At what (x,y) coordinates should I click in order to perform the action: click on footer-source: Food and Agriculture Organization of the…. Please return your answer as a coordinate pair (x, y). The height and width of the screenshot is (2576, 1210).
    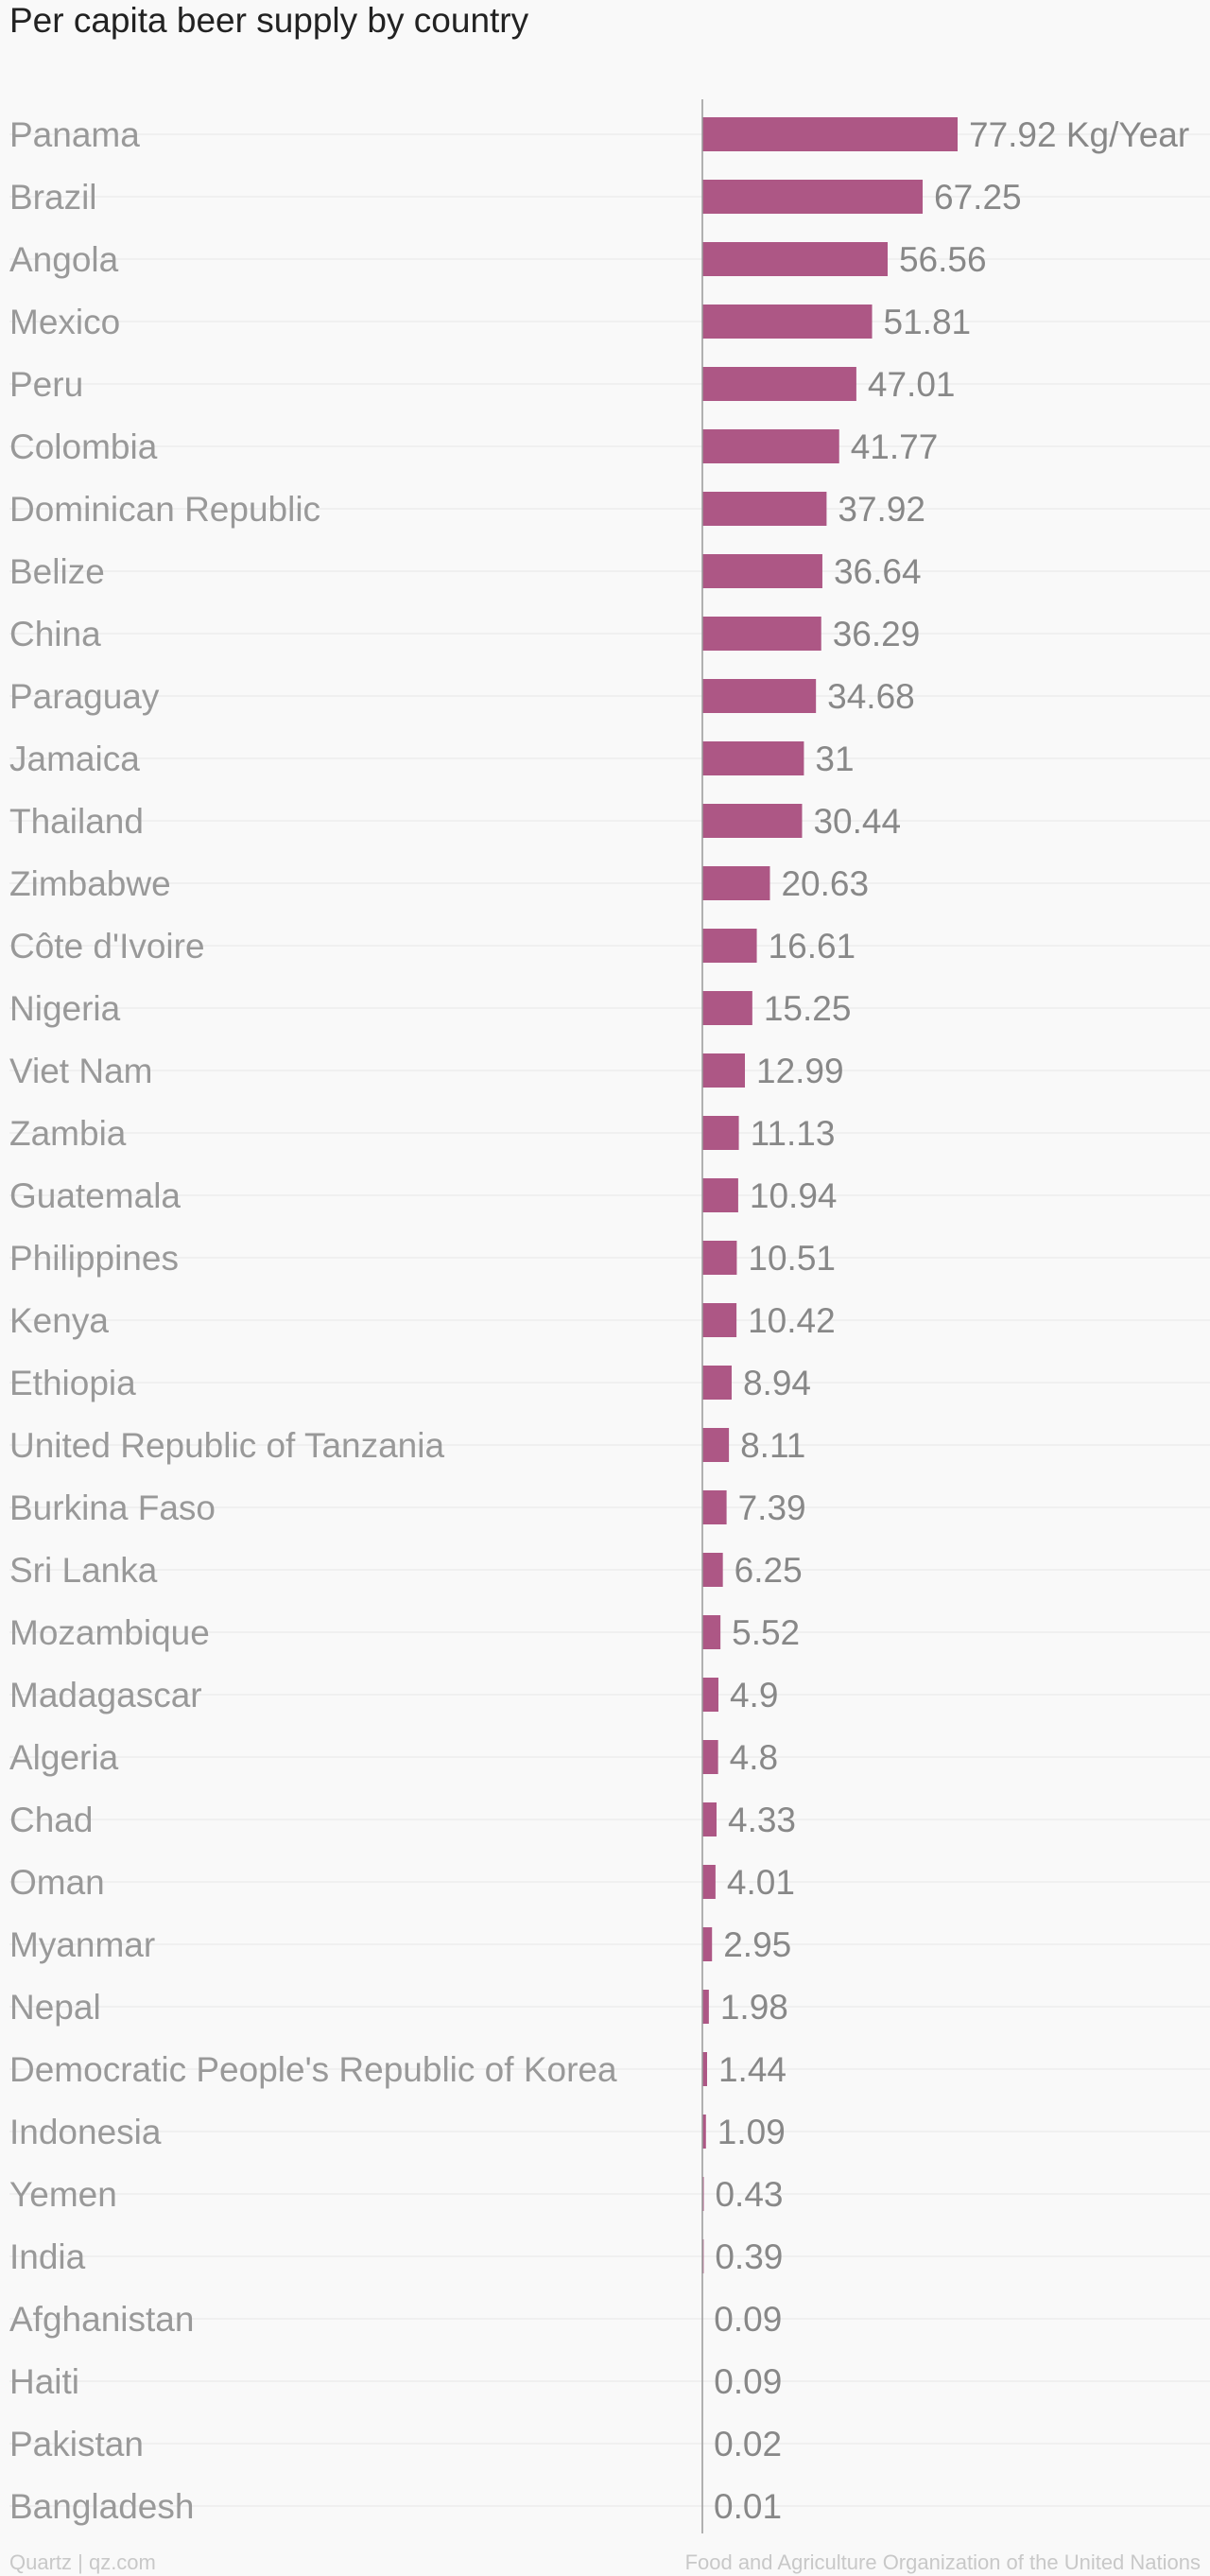
    Looking at the image, I should click on (942, 2562).